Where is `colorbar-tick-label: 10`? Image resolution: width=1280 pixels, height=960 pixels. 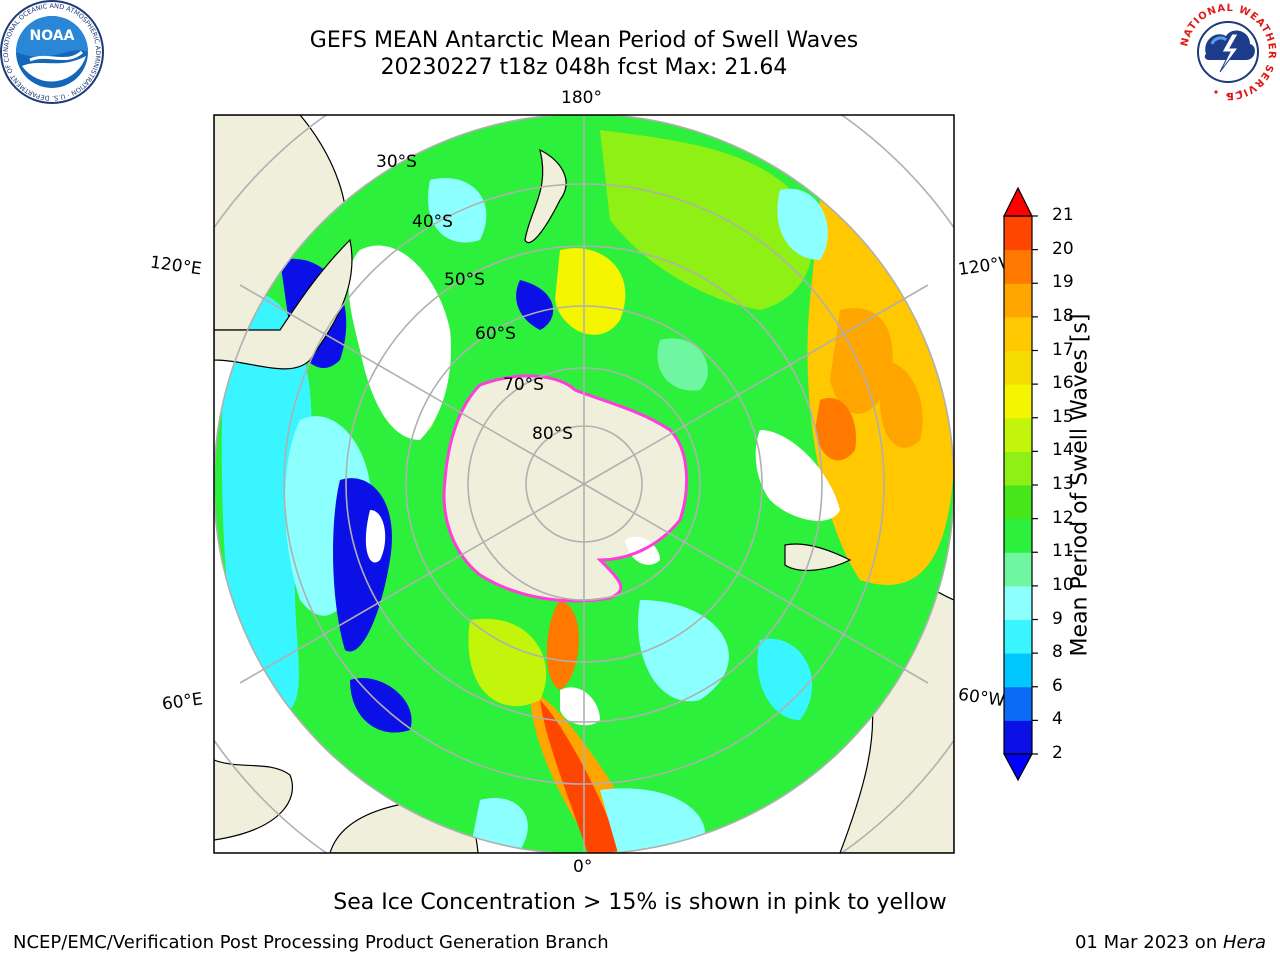 colorbar-tick-label: 10 is located at coordinates (1063, 584).